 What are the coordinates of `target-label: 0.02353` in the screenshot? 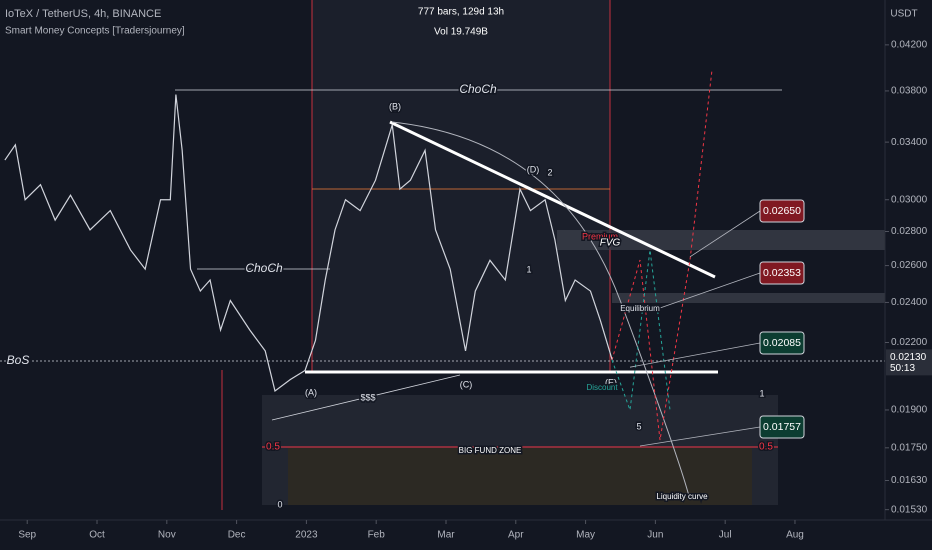 It's located at (782, 273).